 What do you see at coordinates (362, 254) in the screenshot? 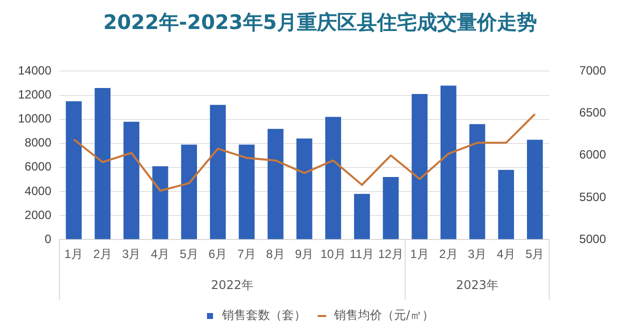
I see `x-tick-label: 11月` at bounding box center [362, 254].